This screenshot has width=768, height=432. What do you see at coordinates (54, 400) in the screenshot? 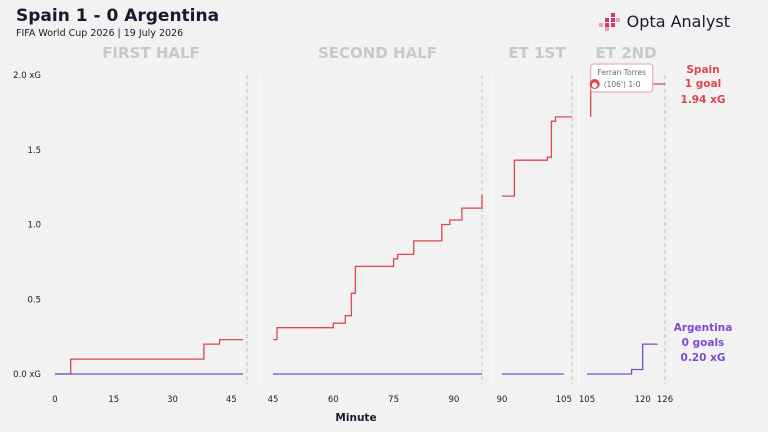
I see `x-tick-label: 0` at bounding box center [54, 400].